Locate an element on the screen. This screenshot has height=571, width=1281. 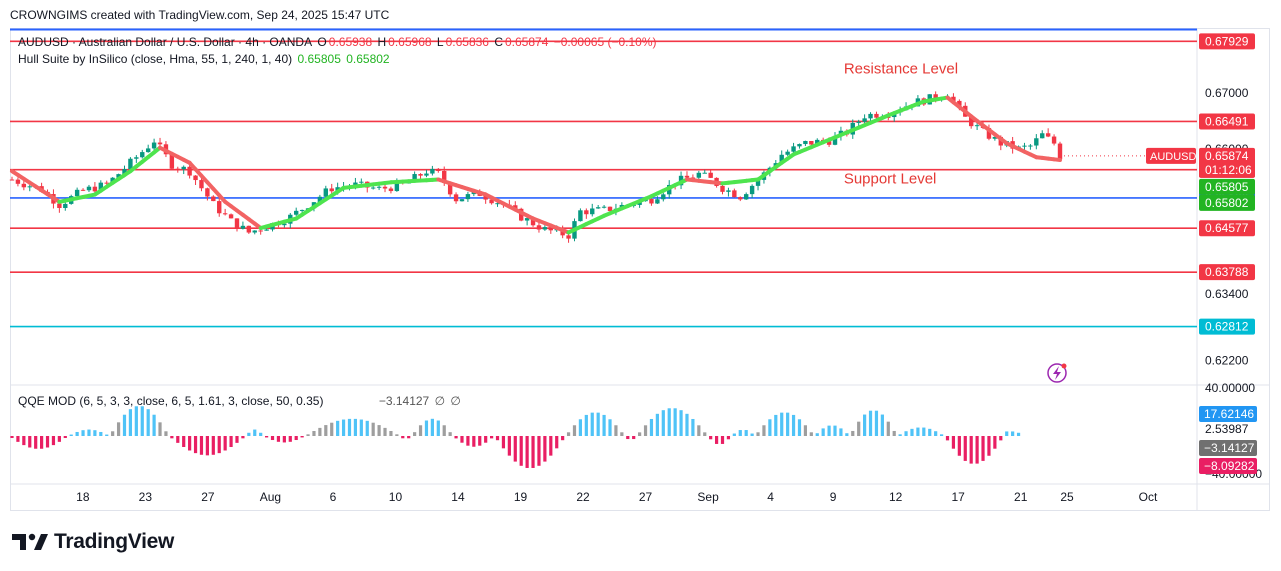
price-badge-label: 0.65874 is located at coordinates (1227, 156).